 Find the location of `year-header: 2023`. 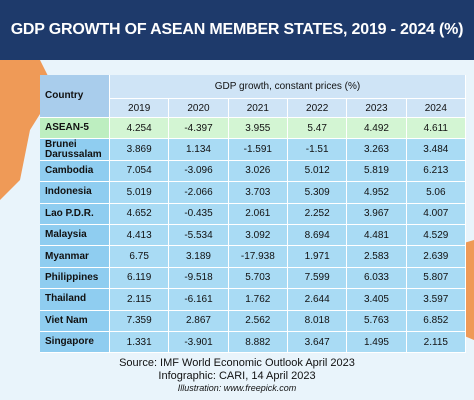

year-header: 2023 is located at coordinates (377, 108).